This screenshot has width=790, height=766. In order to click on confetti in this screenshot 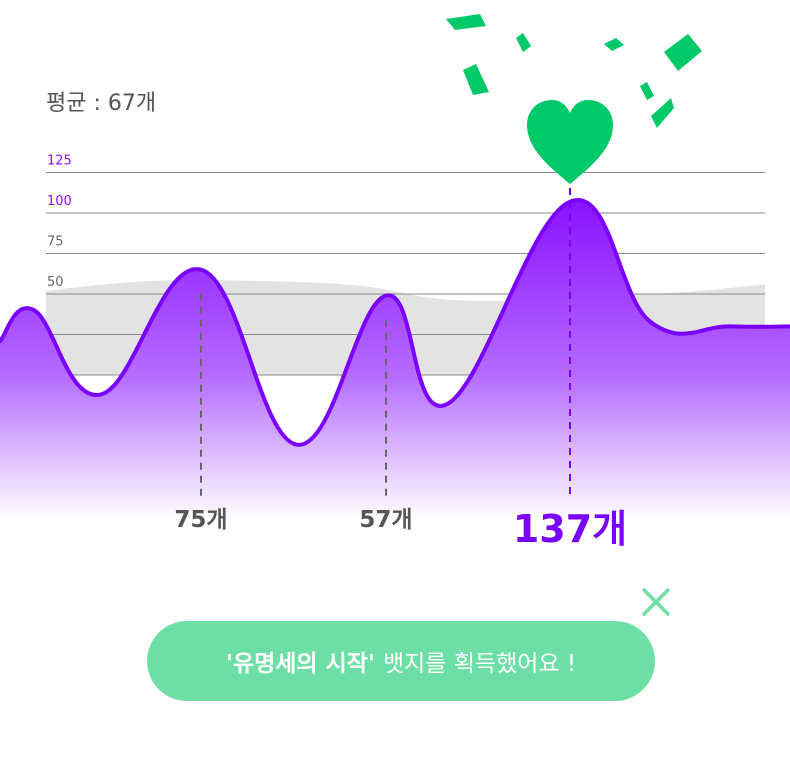, I will do `click(574, 71)`.